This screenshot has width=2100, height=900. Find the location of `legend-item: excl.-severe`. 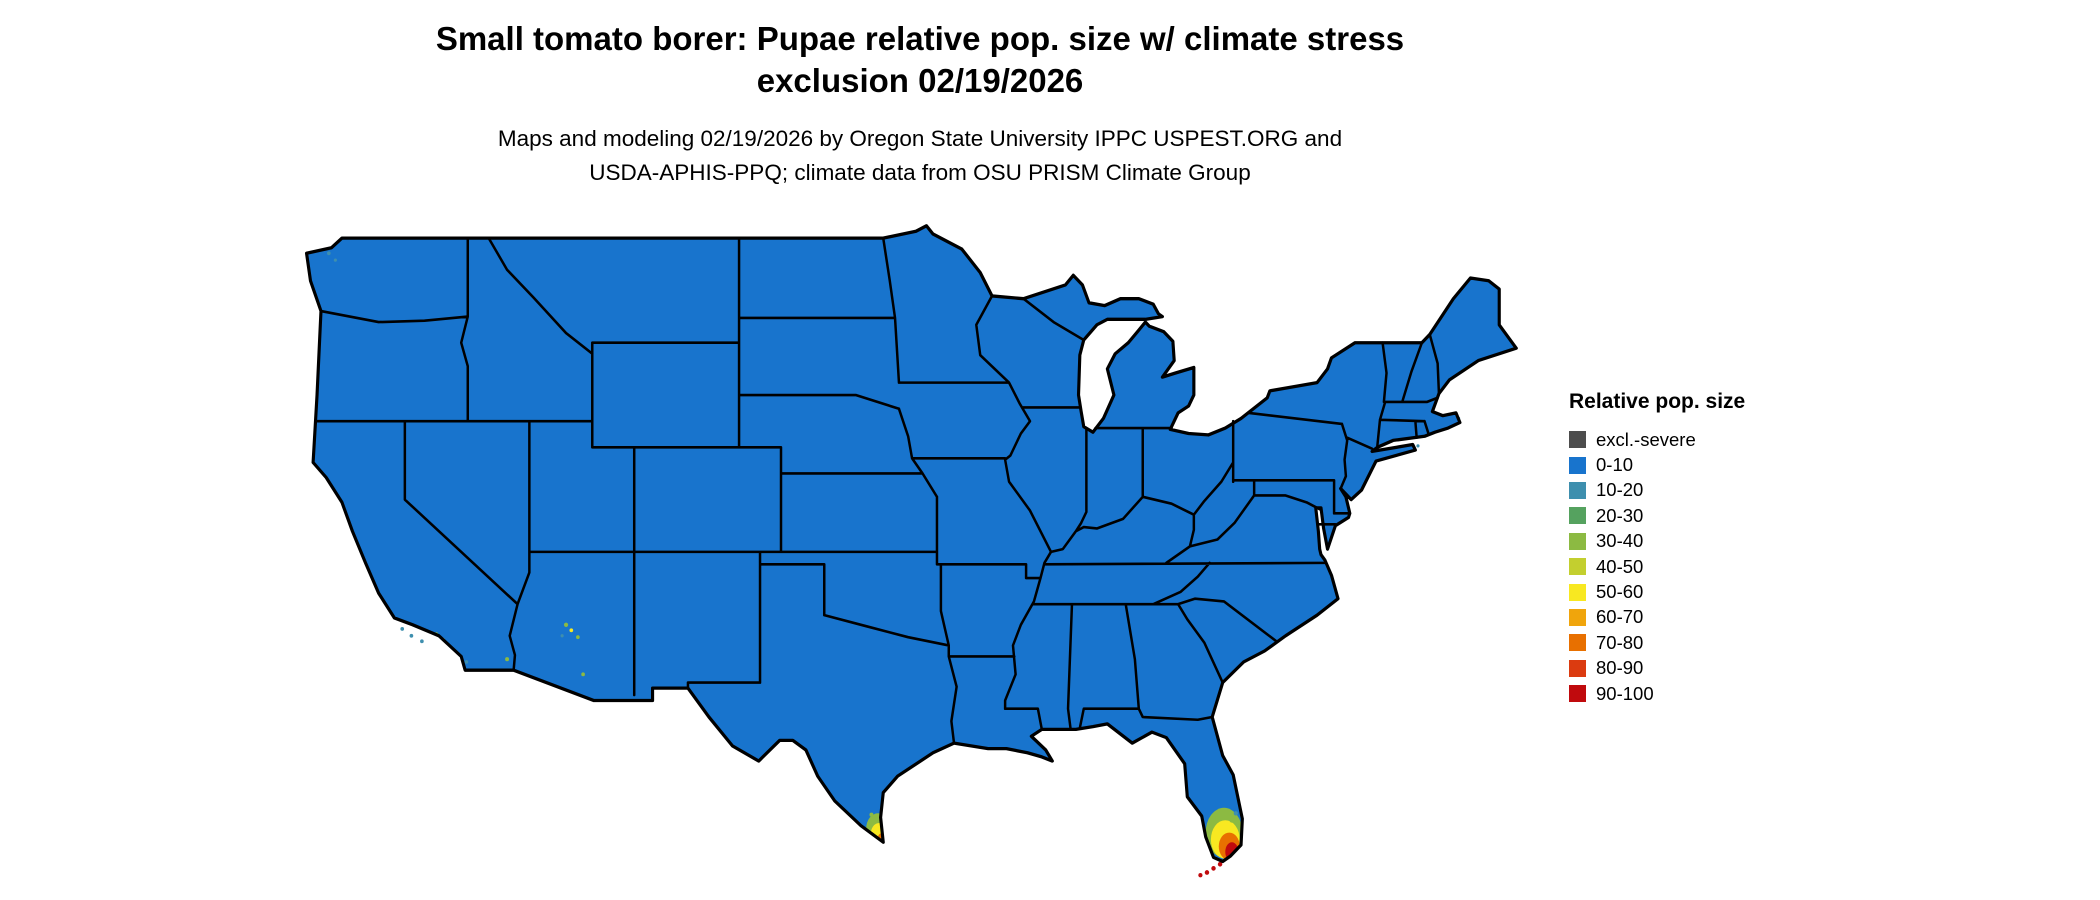

legend-item: excl.-severe is located at coordinates (1657, 439).